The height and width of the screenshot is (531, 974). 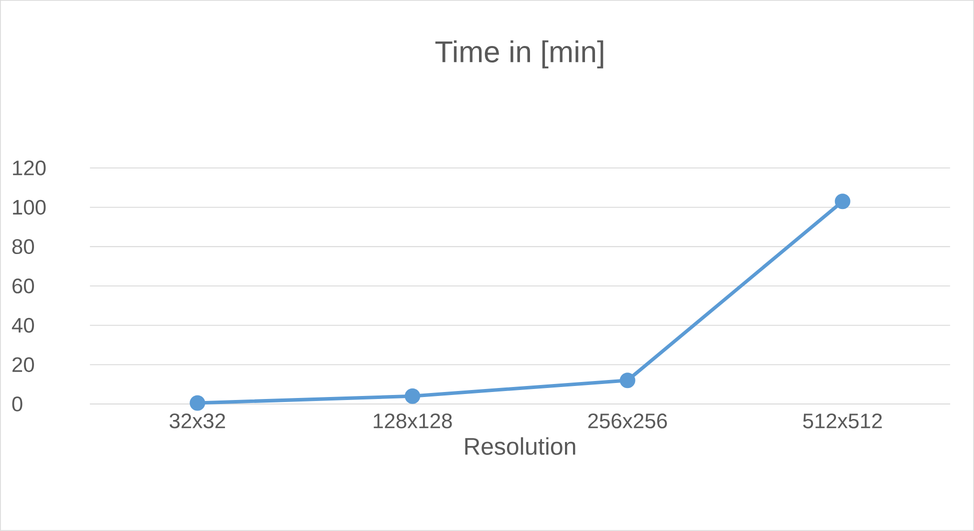 I want to click on x-tick-label: 512x512, so click(x=842, y=421).